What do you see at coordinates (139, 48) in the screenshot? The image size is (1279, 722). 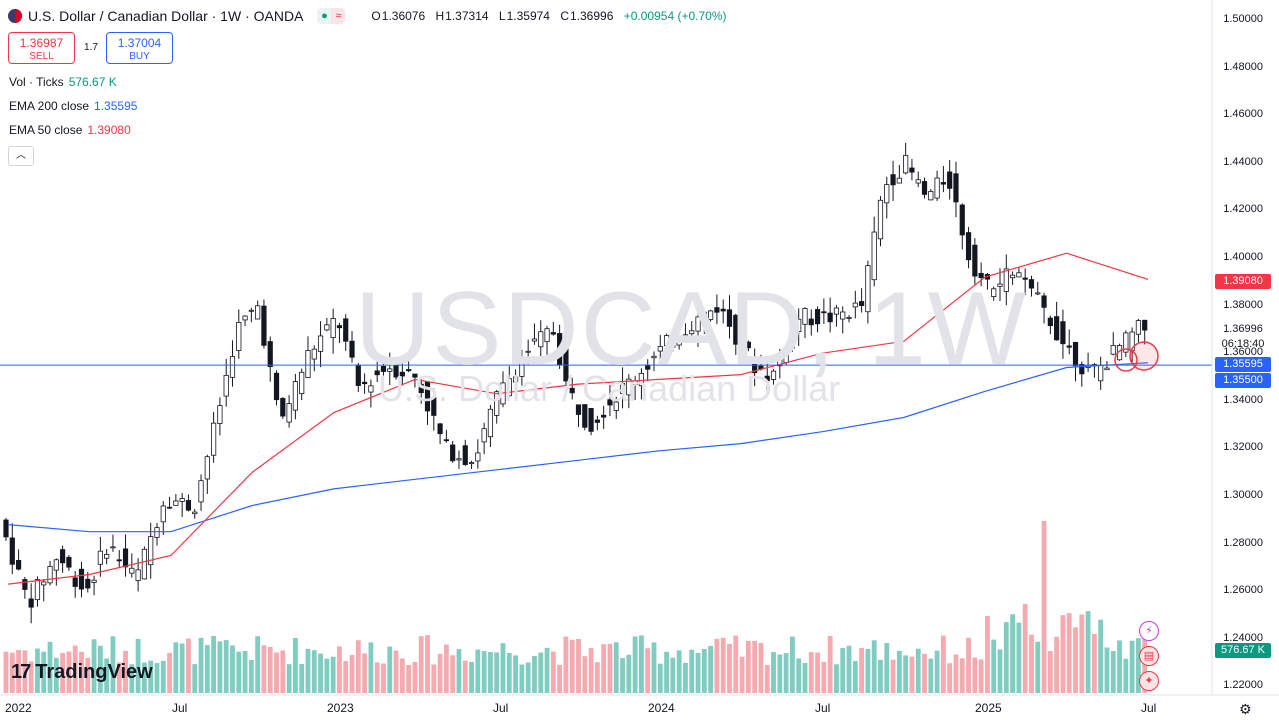 I see `buy-button: 1.37004 BUY` at bounding box center [139, 48].